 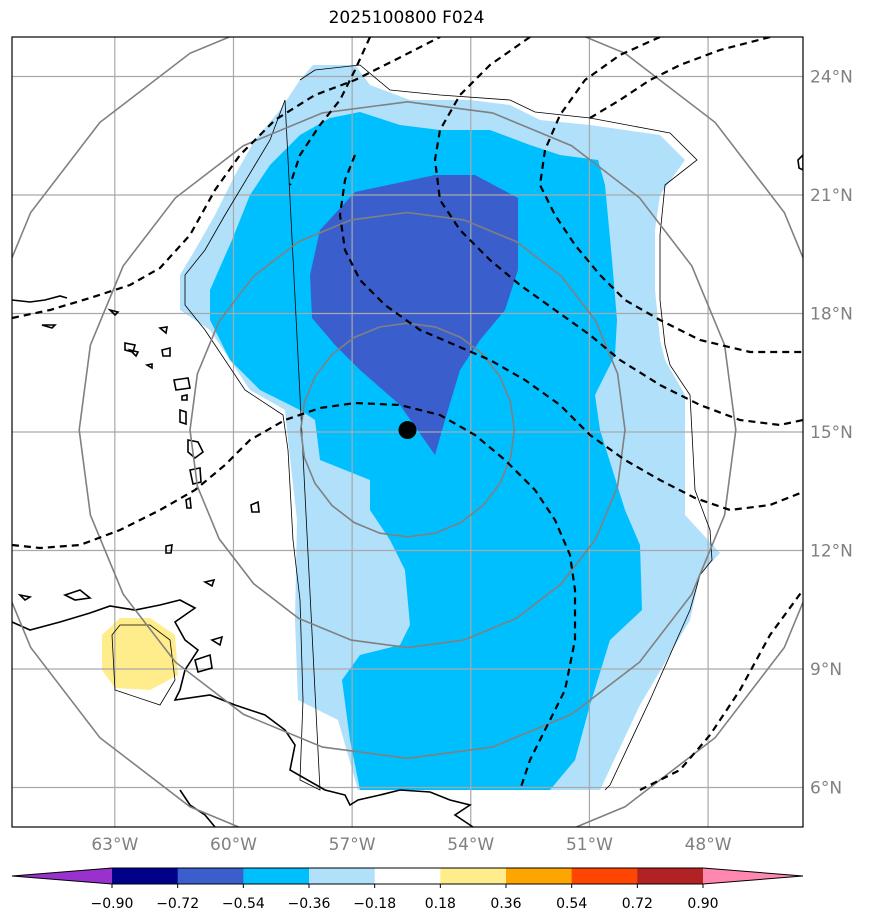 I want to click on island-mainland-bit, so click(x=25, y=597).